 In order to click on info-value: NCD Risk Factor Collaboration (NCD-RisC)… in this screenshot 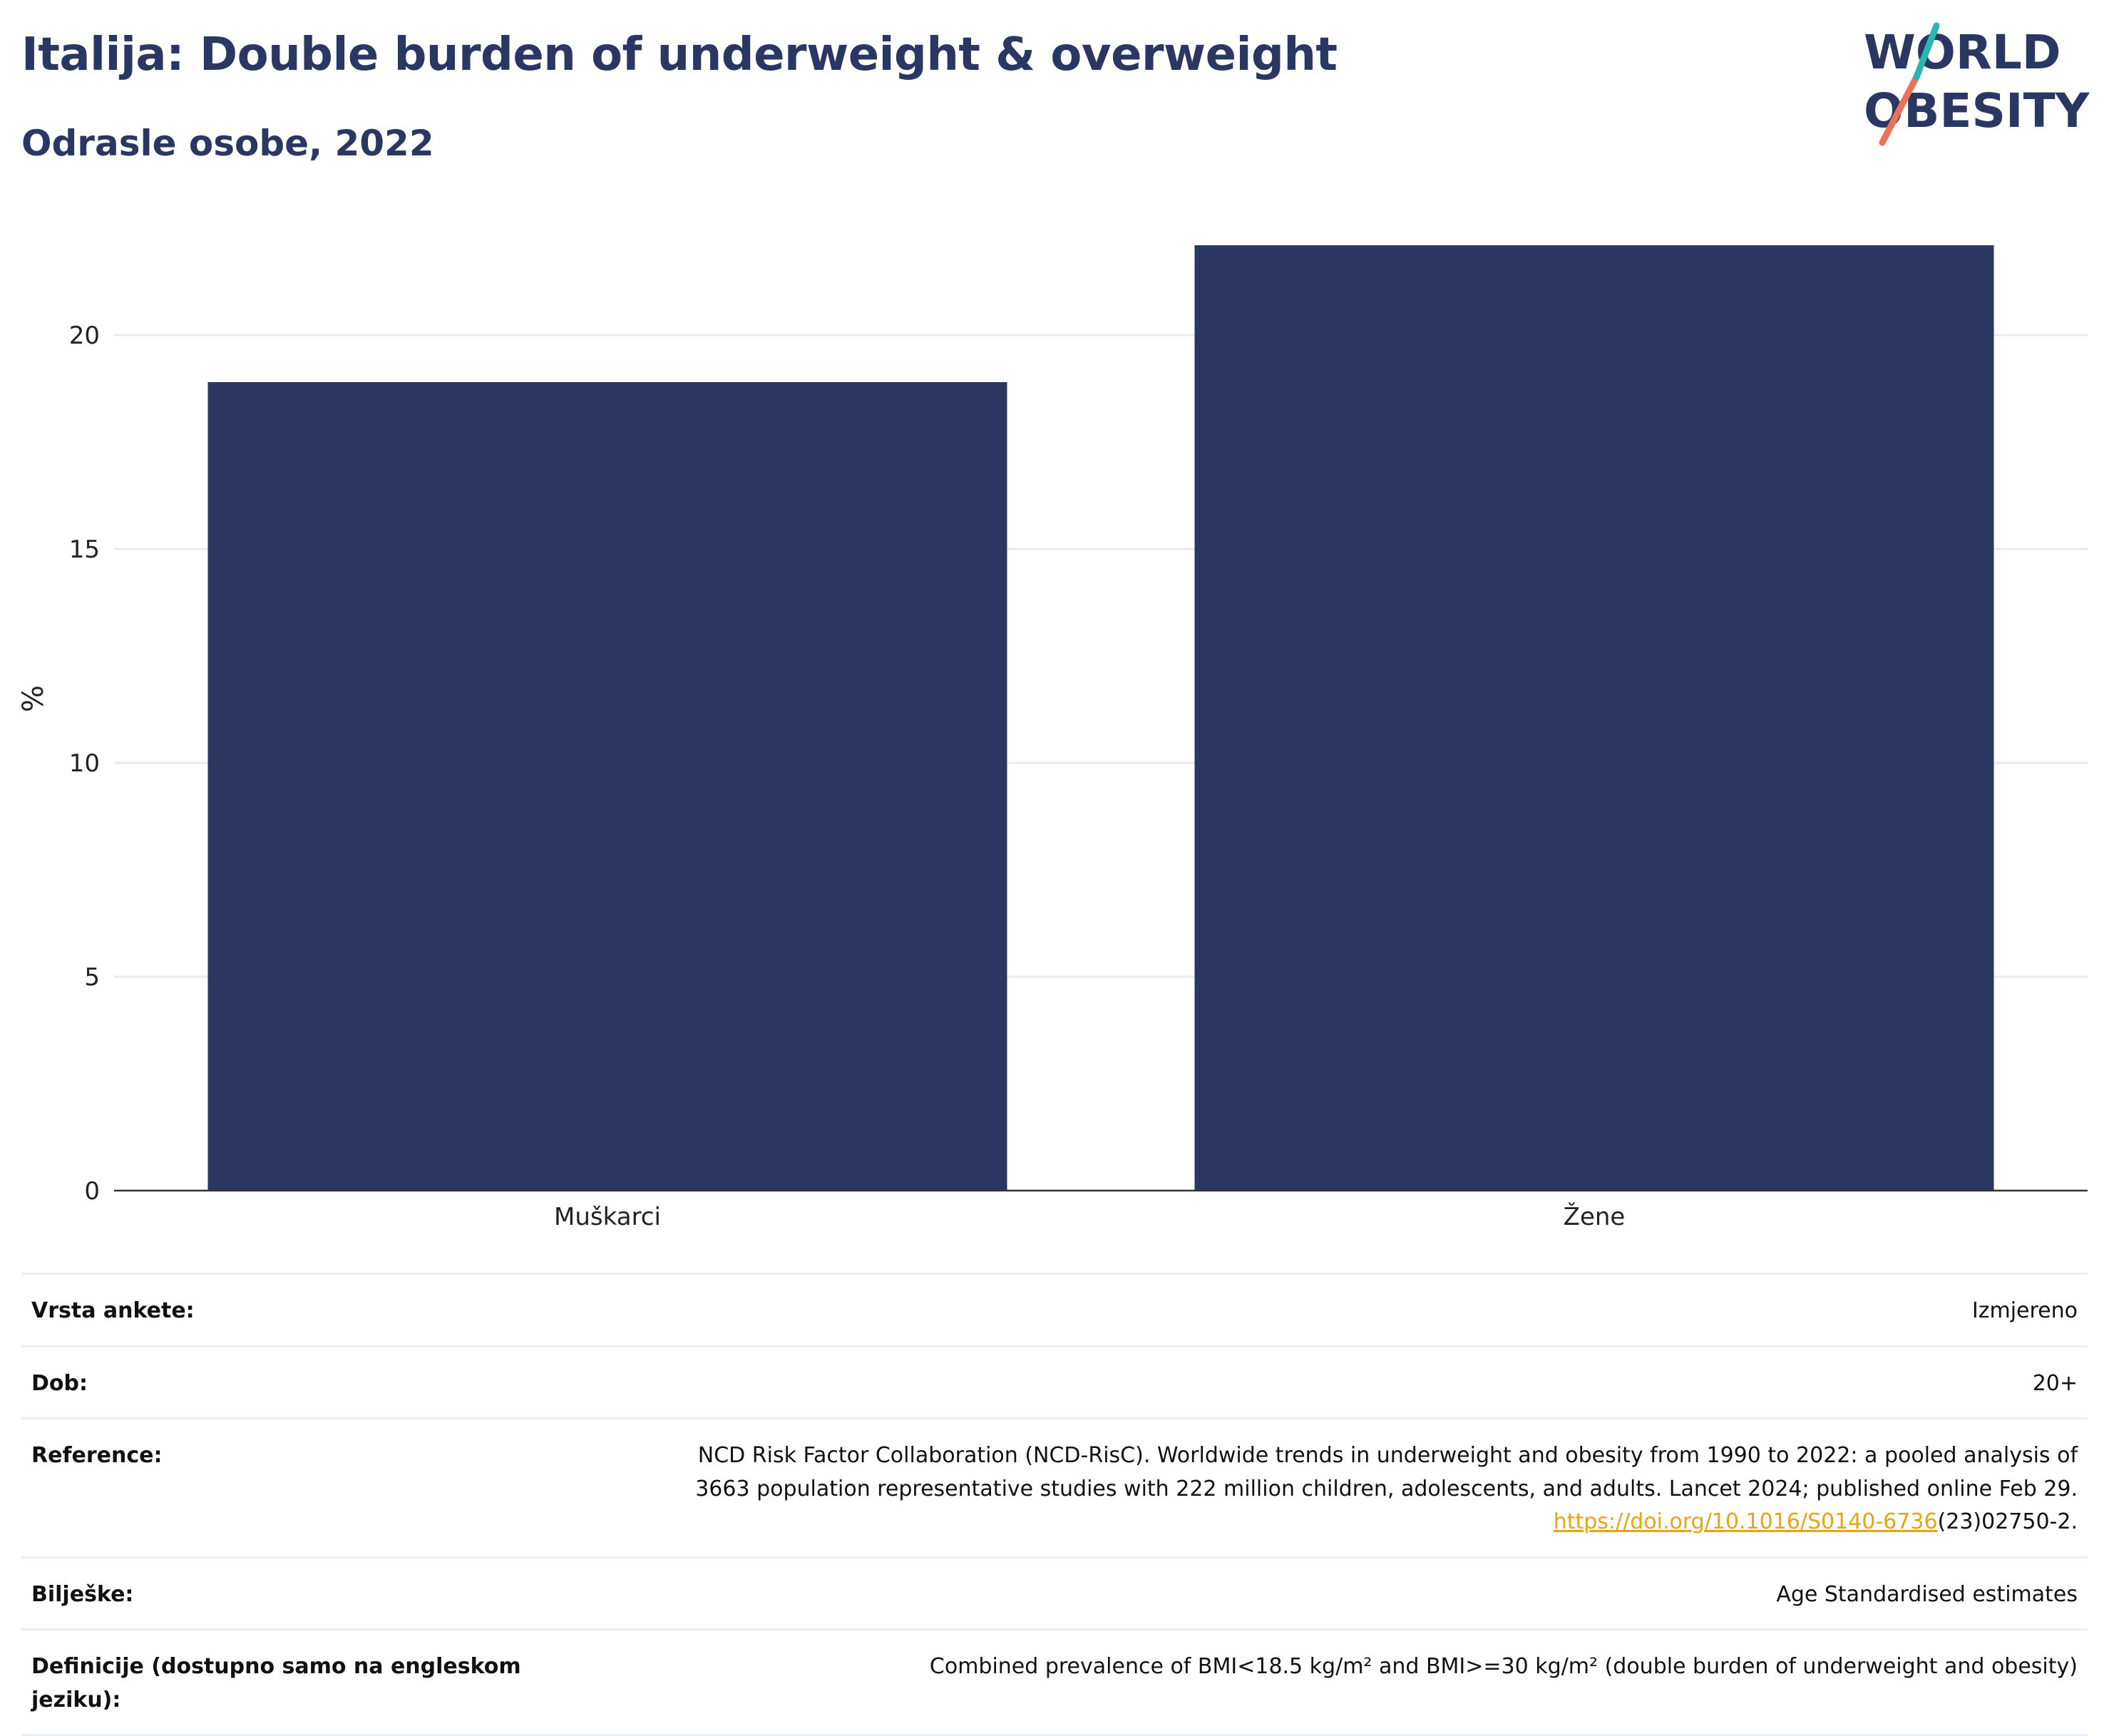, I will do `click(1321, 1489)`.